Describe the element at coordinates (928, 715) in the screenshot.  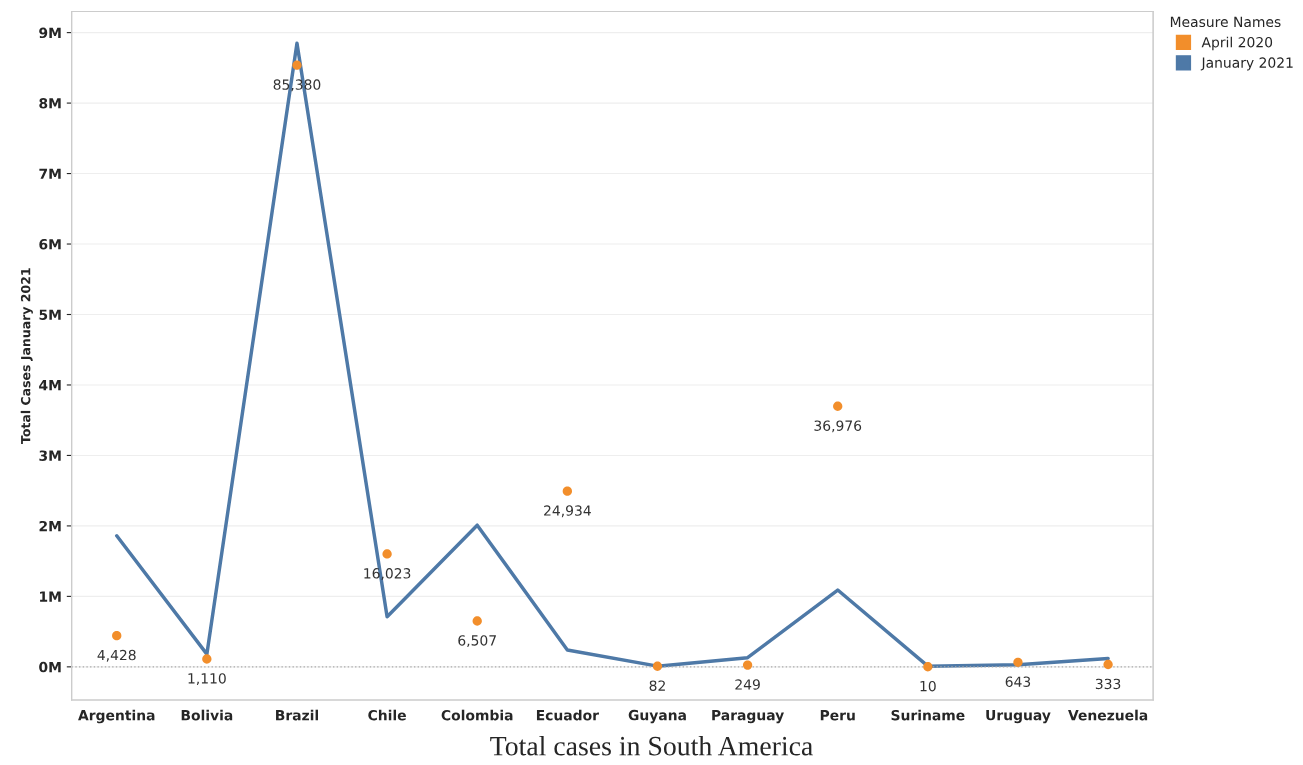
I see `x-tick-label: Suriname` at that location.